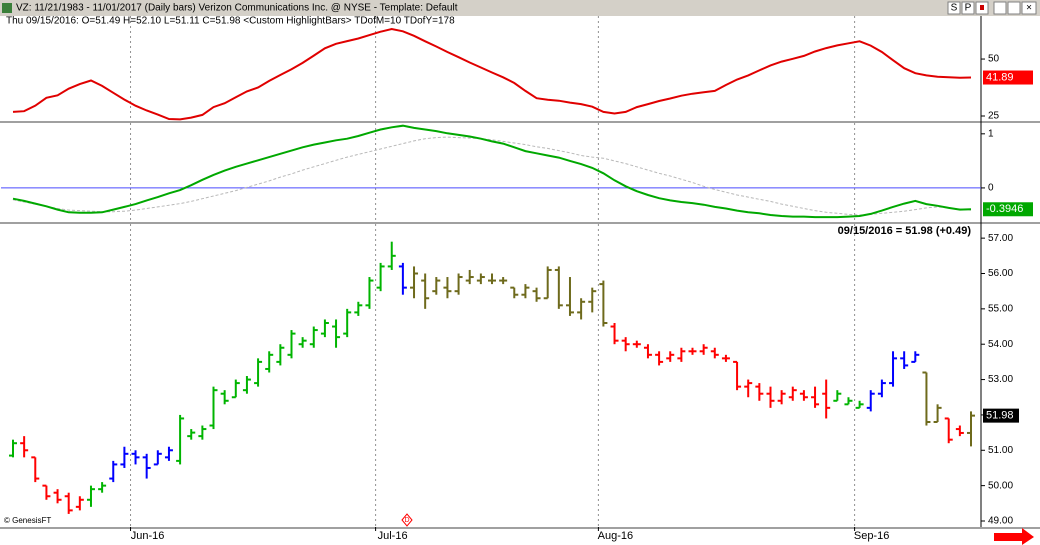  Describe the element at coordinates (871, 536) in the screenshot. I see `x-tick-label: Sep-16` at that location.